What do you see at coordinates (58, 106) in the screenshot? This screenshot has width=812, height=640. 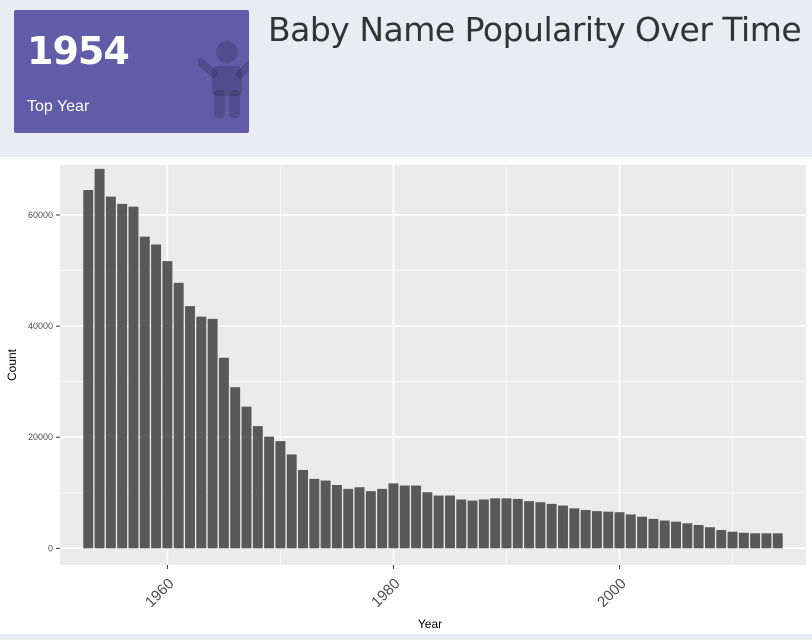 I see `top-year-label: Top Year` at bounding box center [58, 106].